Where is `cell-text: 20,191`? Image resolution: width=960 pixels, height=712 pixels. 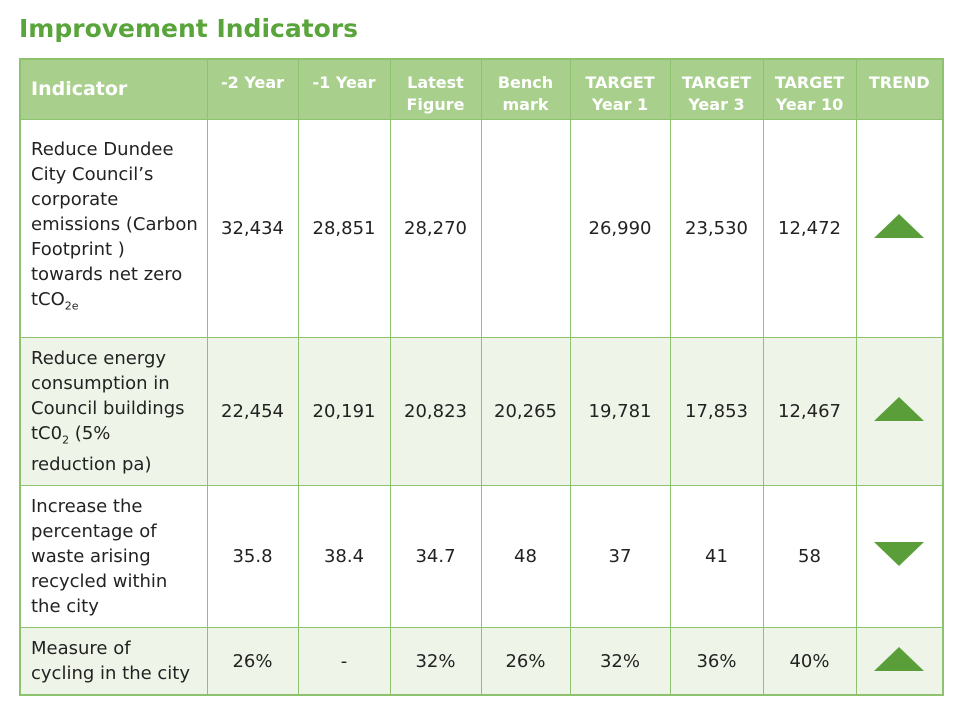 cell-text: 20,191 is located at coordinates (344, 411).